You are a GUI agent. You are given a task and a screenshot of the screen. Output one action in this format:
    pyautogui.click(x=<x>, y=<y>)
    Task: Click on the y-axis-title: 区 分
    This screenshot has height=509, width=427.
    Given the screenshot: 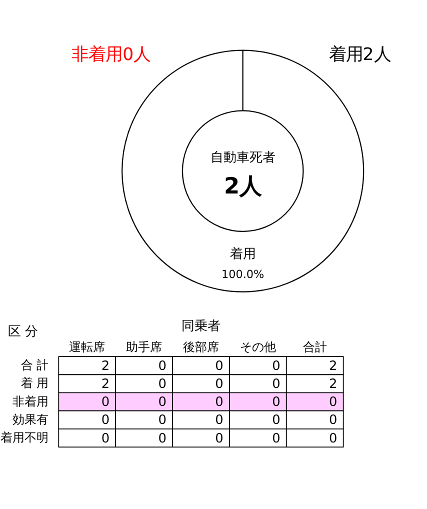 What is the action you would take?
    pyautogui.click(x=23, y=332)
    